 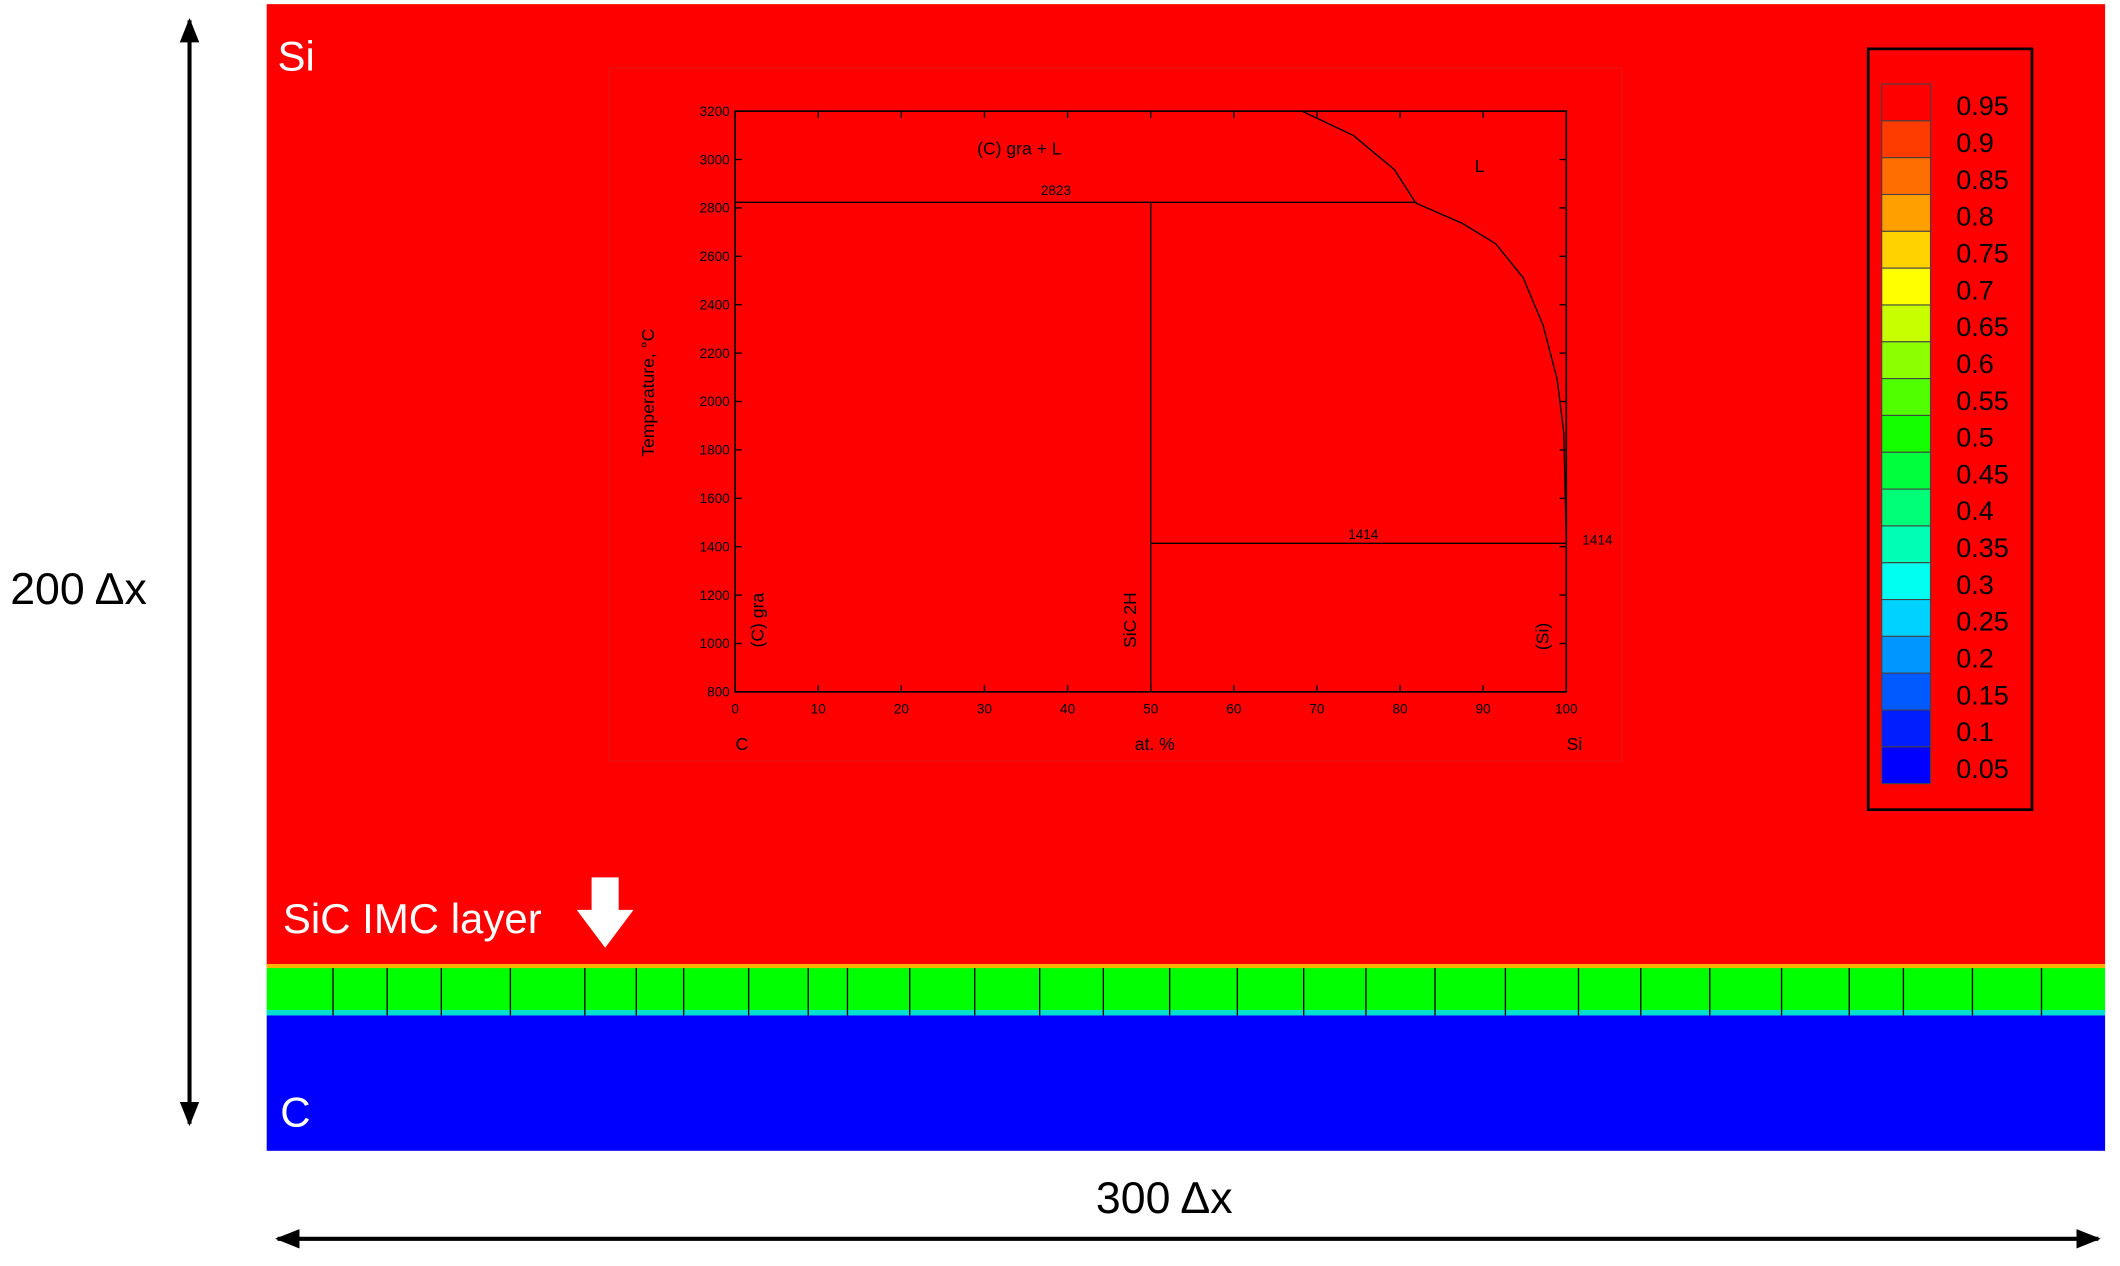 I want to click on y-tick-label: 1400, so click(x=715, y=546).